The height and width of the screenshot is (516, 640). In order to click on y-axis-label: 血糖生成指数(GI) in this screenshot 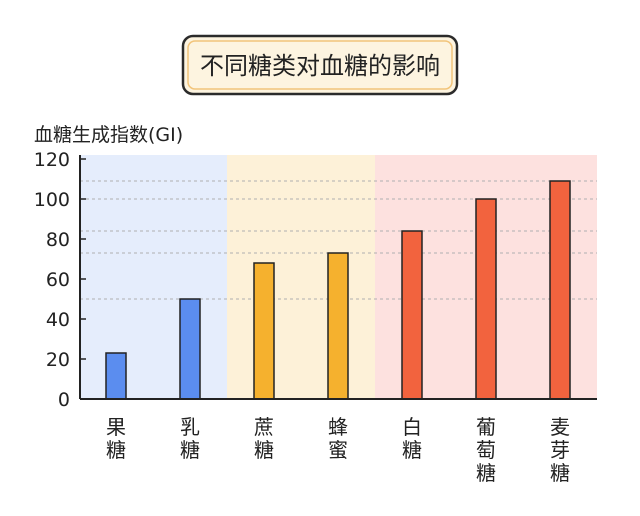, I will do `click(108, 135)`.